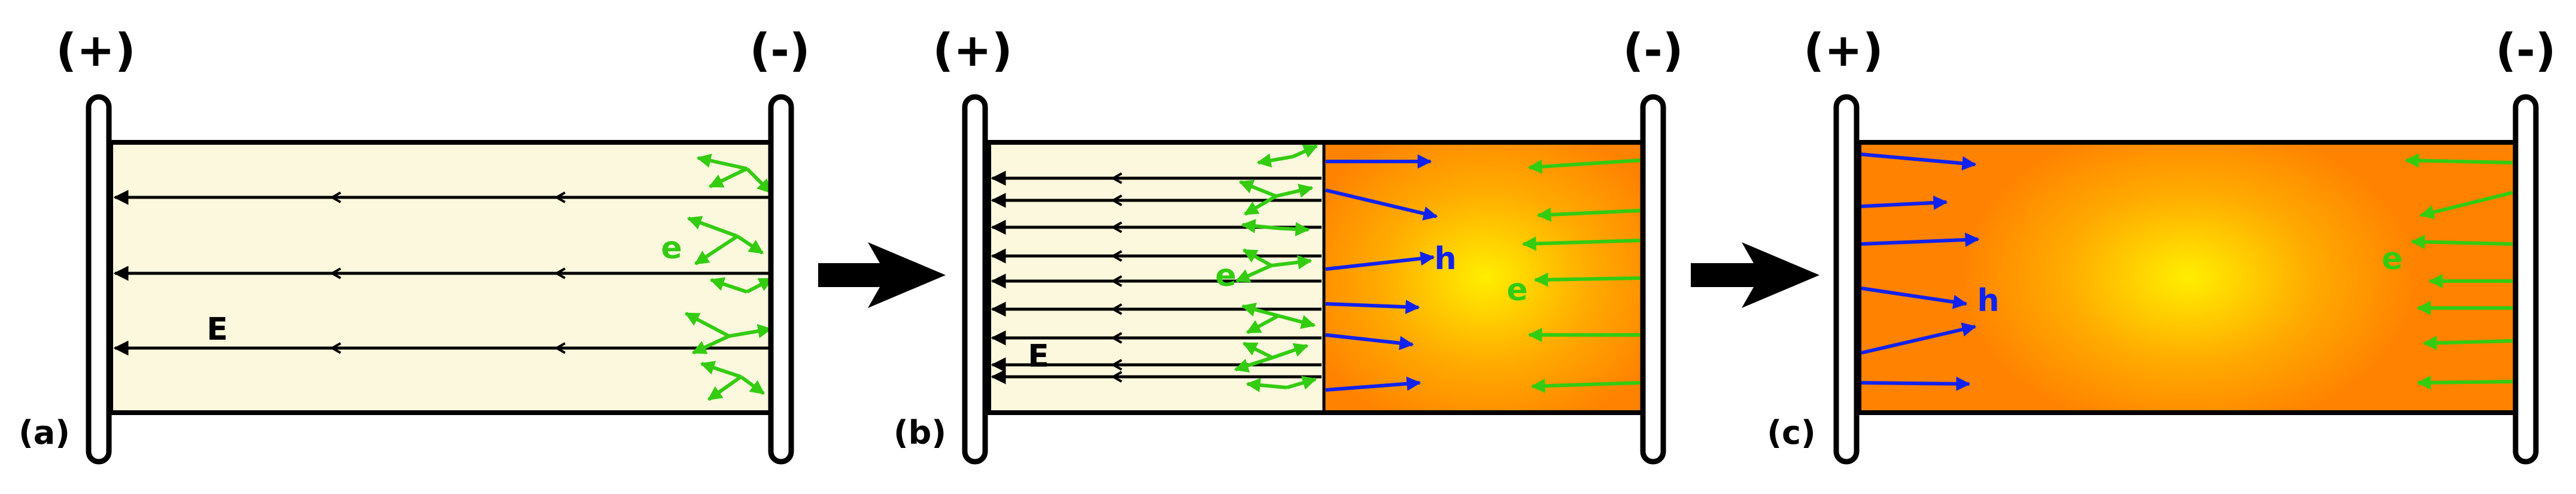 This screenshot has width=2576, height=494. Describe the element at coordinates (1653, 279) in the screenshot. I see `cathode-electrode-b` at that location.